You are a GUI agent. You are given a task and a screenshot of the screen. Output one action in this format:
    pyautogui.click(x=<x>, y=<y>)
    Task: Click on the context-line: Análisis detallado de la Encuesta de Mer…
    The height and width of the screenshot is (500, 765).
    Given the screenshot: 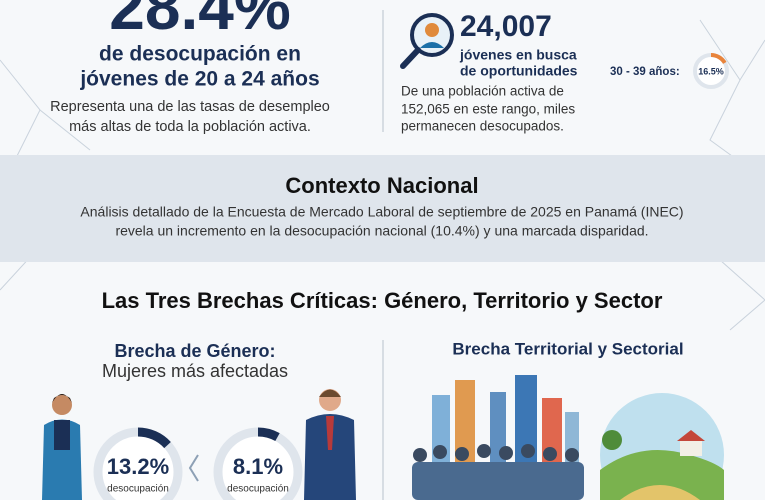 What is the action you would take?
    pyautogui.click(x=381, y=212)
    